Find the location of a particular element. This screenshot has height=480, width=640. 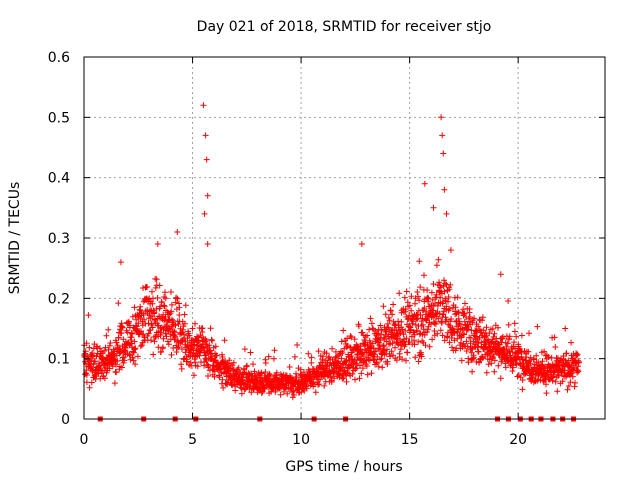

y-axis-label: SRMTID / TECUs is located at coordinates (15, 238).